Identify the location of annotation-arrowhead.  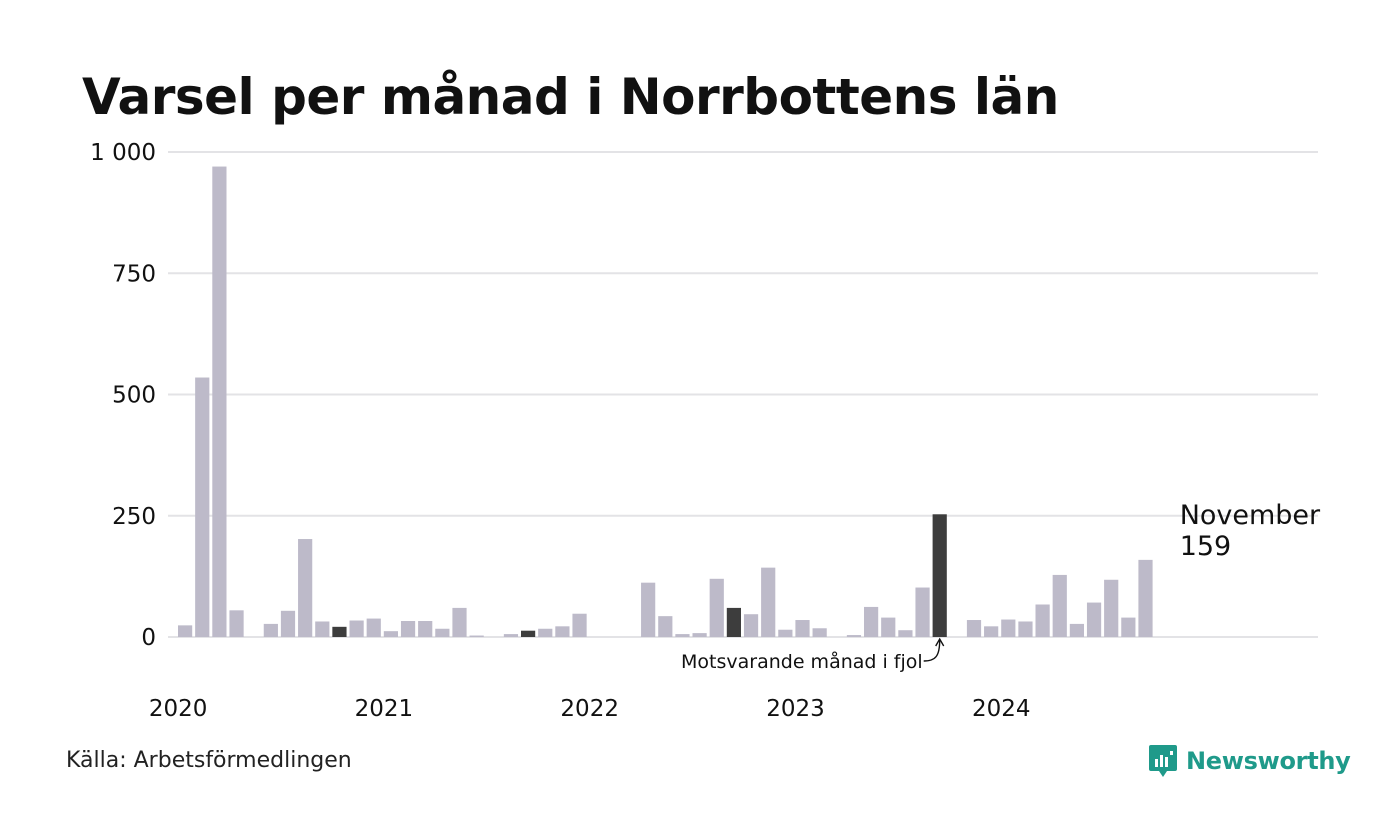
(940, 642).